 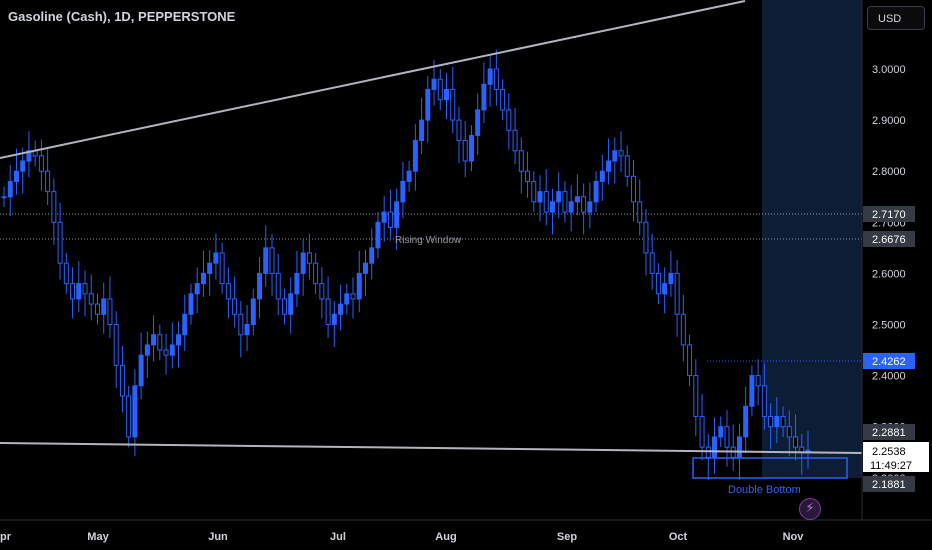 I want to click on xtick-label: Oct, so click(x=678, y=537).